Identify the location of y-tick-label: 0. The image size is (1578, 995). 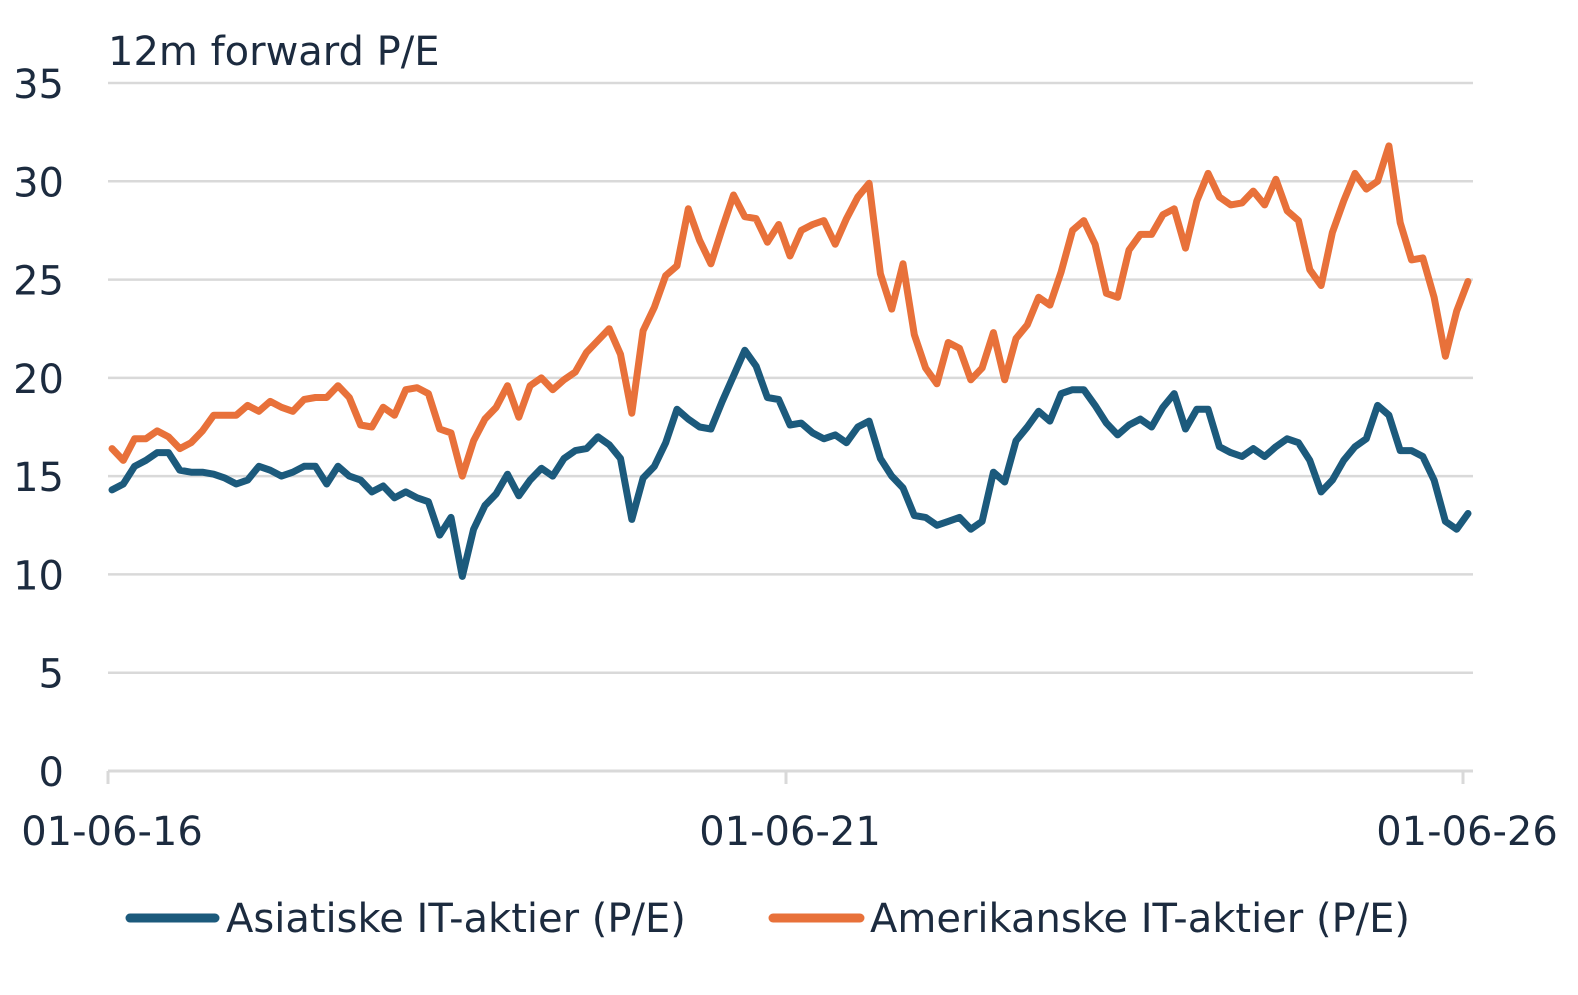
(51, 773).